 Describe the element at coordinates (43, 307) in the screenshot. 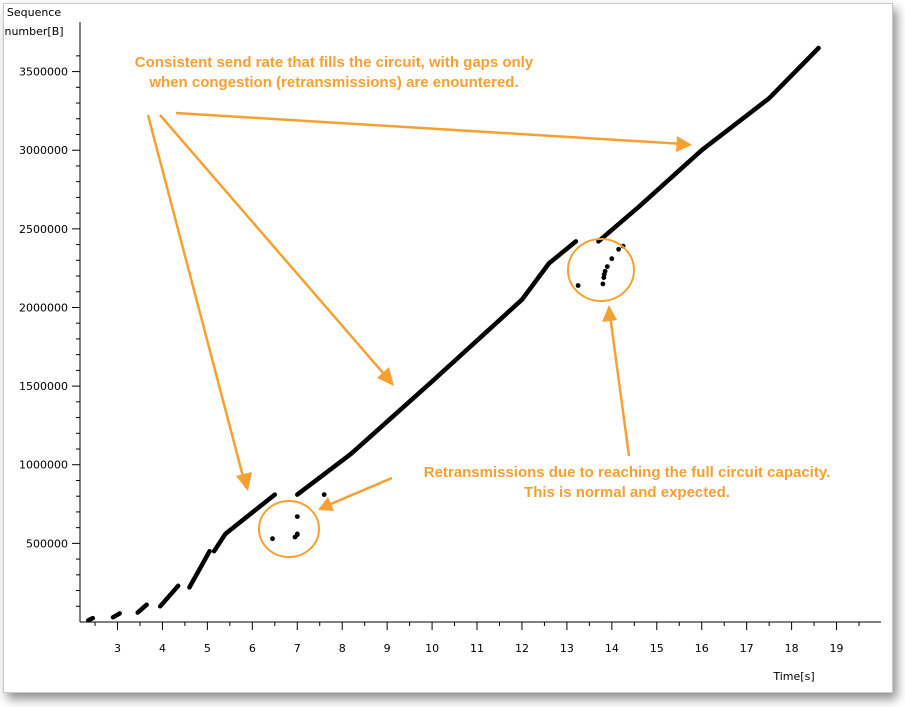

I see `y-tick-label-2000000: 2000000` at that location.